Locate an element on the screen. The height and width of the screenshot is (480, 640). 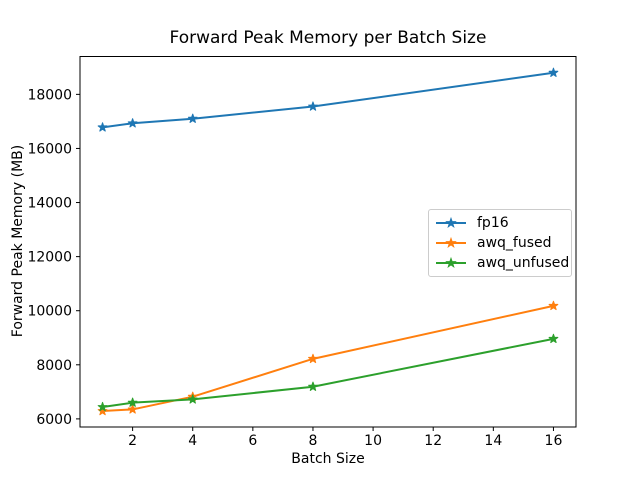
y-axis-tick-label: 14000 is located at coordinates (49, 204).